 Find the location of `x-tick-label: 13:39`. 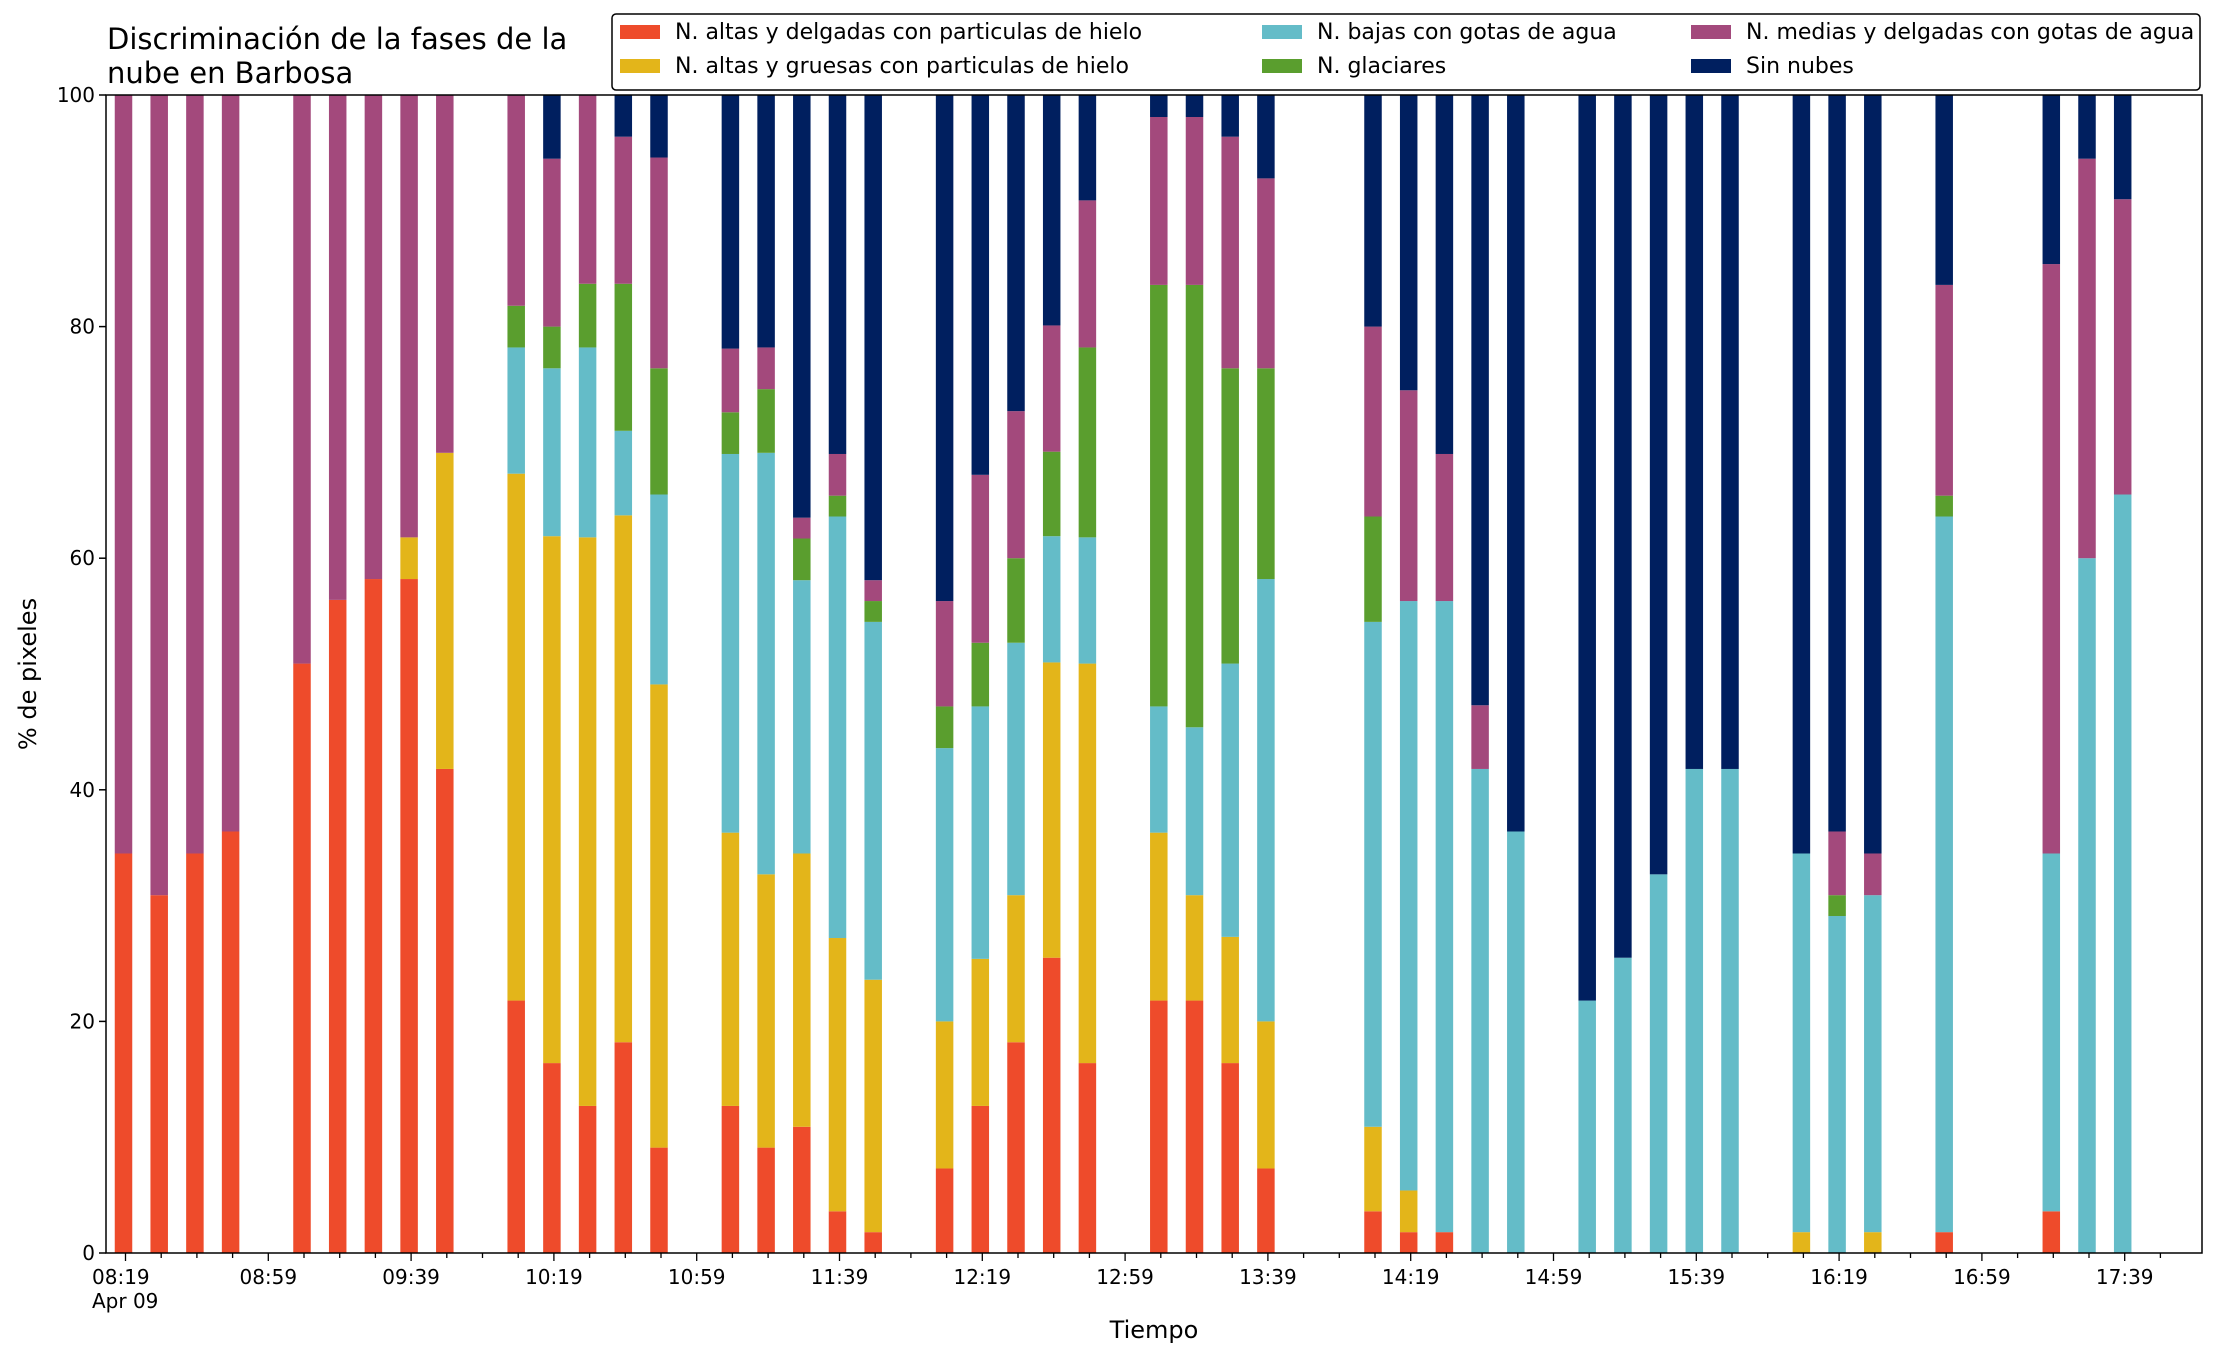

x-tick-label: 13:39 is located at coordinates (1268, 1277).